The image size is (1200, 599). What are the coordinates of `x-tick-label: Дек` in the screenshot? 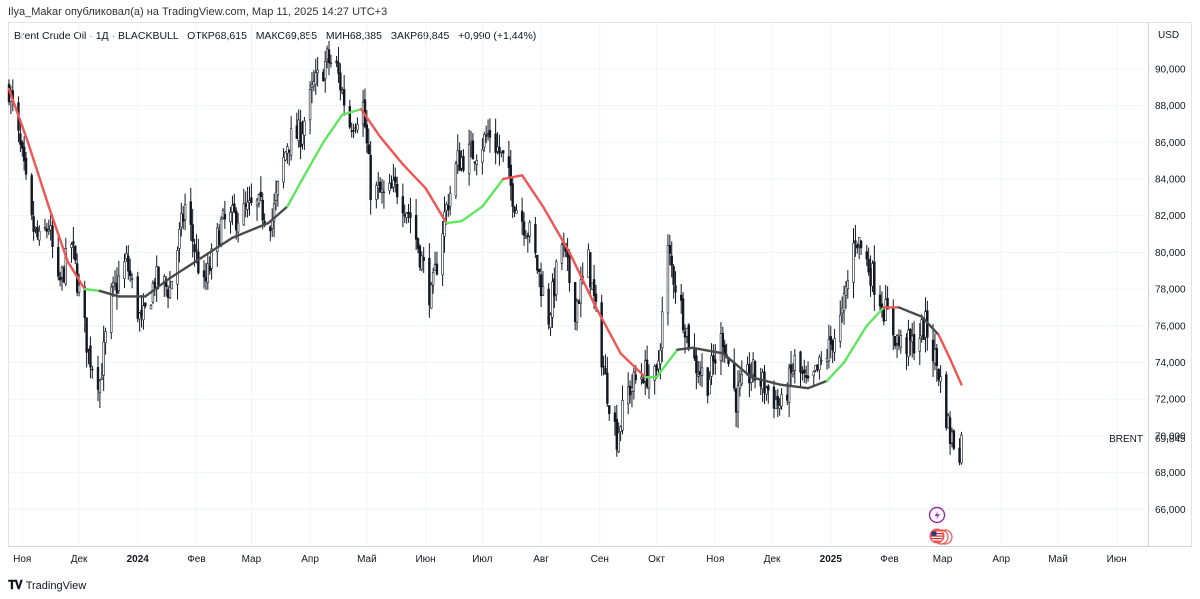 It's located at (772, 559).